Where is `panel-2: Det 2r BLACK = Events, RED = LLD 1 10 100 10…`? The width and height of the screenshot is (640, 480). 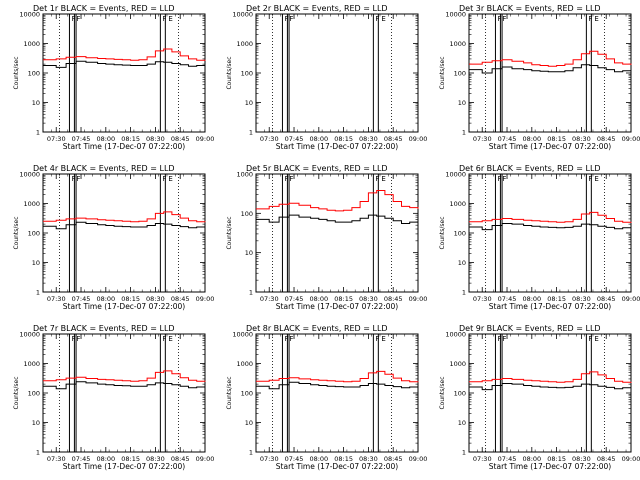 panel-2: Det 2r BLACK = Events, RED = LLD 1 10 100 10… is located at coordinates (326, 77).